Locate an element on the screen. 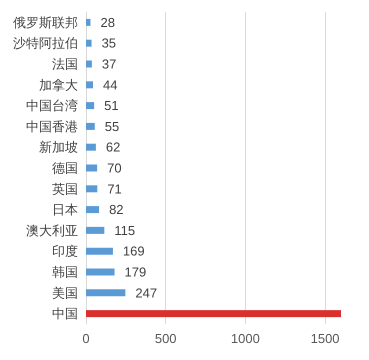  y-tick-label: 澳大利亚 is located at coordinates (52, 230).